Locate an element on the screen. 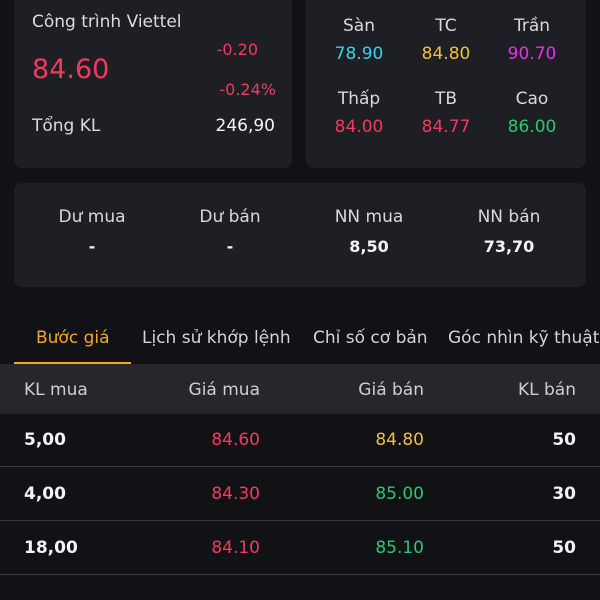 The height and width of the screenshot is (600, 600). average-price-label: TB is located at coordinates (446, 99).